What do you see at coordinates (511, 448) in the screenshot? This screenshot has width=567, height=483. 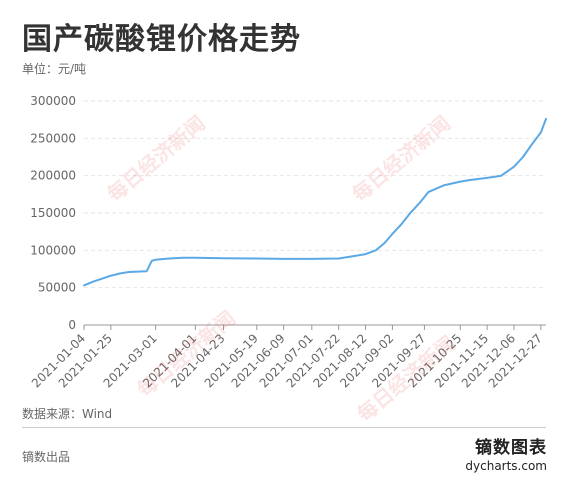 I see `brand-name: 镝数图表` at bounding box center [511, 448].